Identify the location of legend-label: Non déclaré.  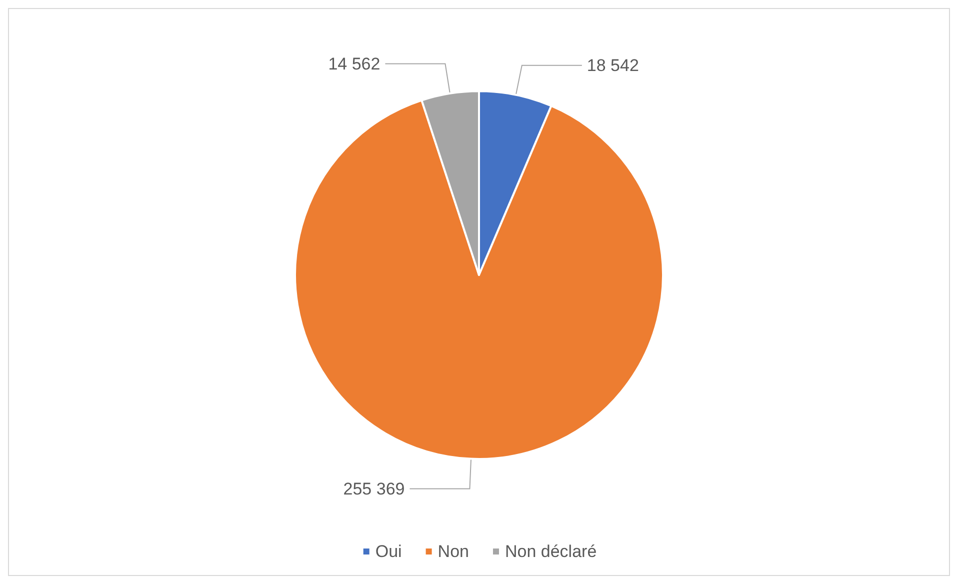
(550, 551).